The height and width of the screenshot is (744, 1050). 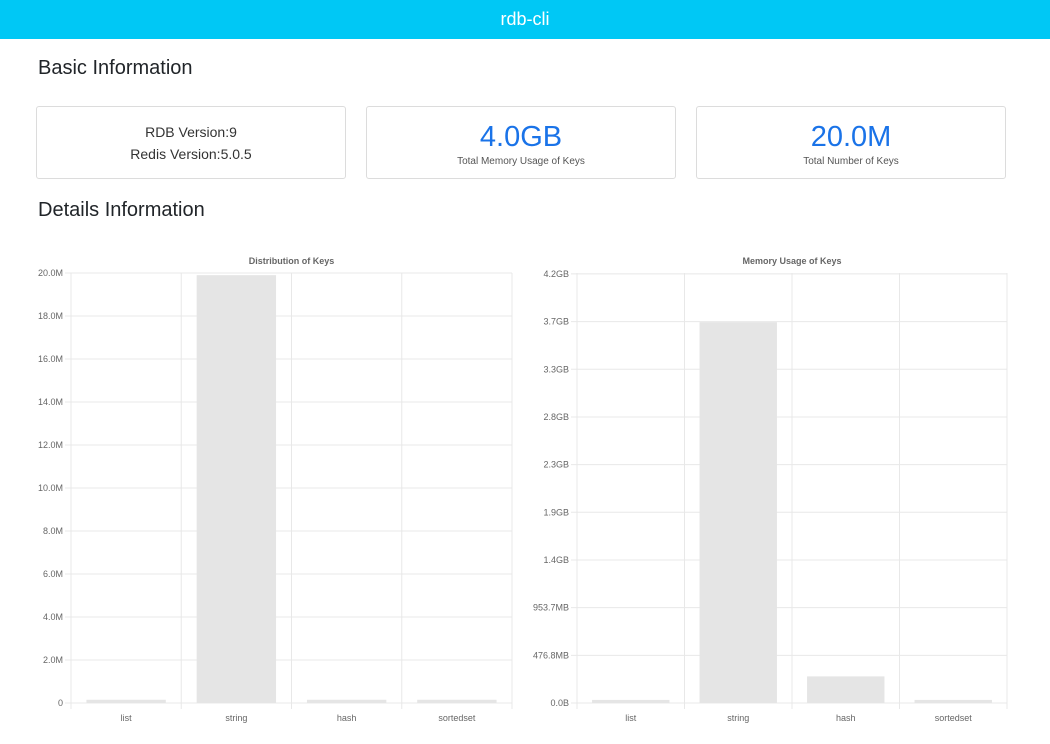 What do you see at coordinates (521, 137) in the screenshot?
I see `memory-usage-value: 4.0GB` at bounding box center [521, 137].